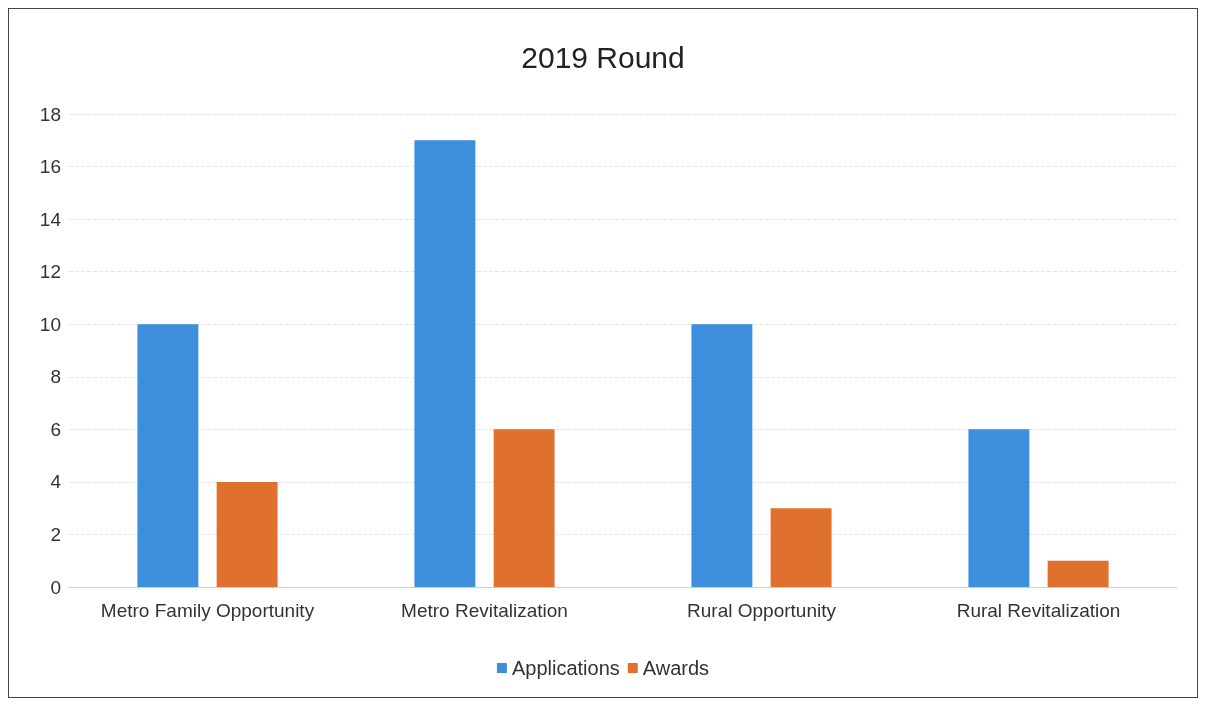 The image size is (1208, 708). What do you see at coordinates (50, 114) in the screenshot?
I see `y-tick-label: 18` at bounding box center [50, 114].